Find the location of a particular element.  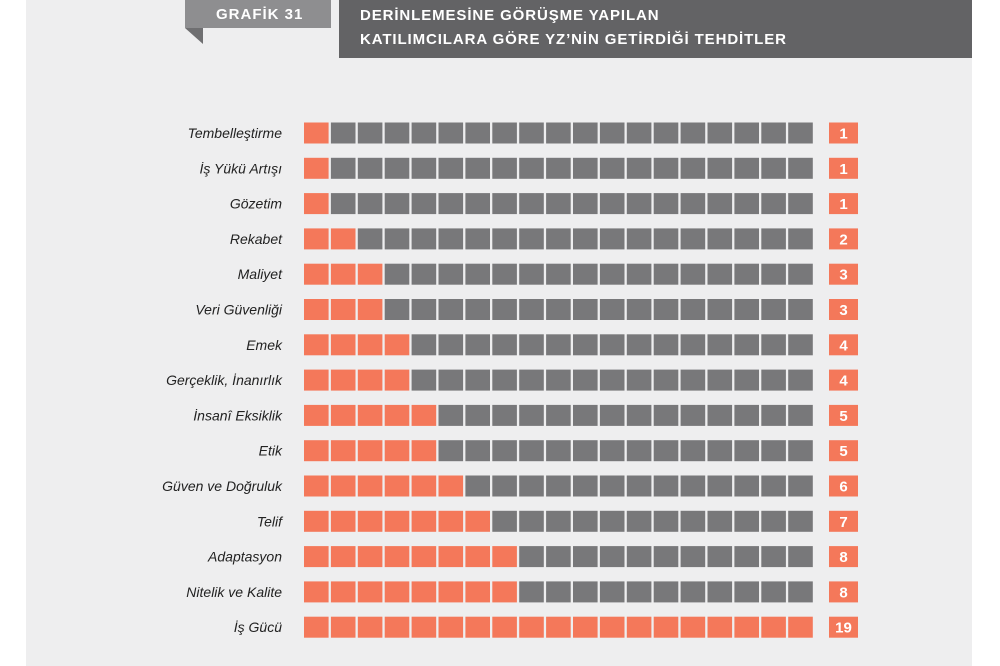

value-label: 2 is located at coordinates (843, 239).